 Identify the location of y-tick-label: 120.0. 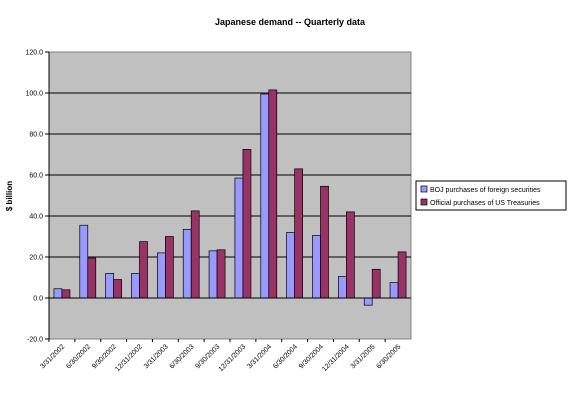
(34, 53).